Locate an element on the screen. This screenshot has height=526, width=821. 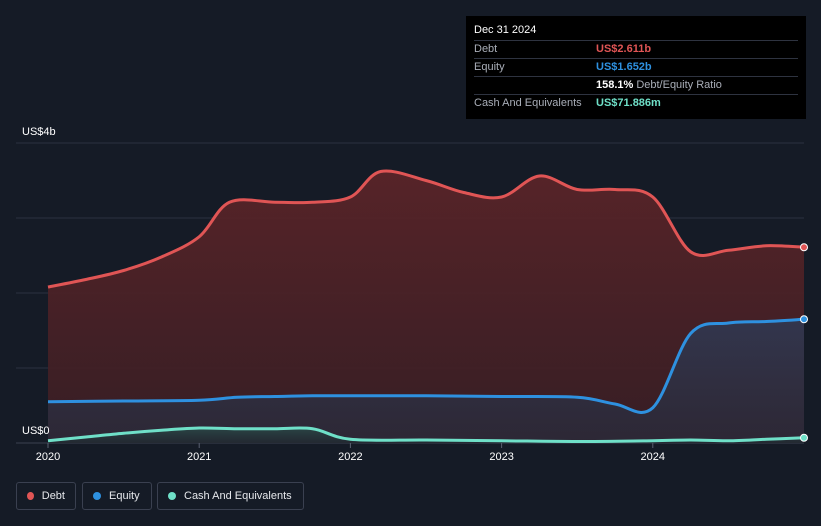
tooltip-equity-label: Equity is located at coordinates (489, 67).